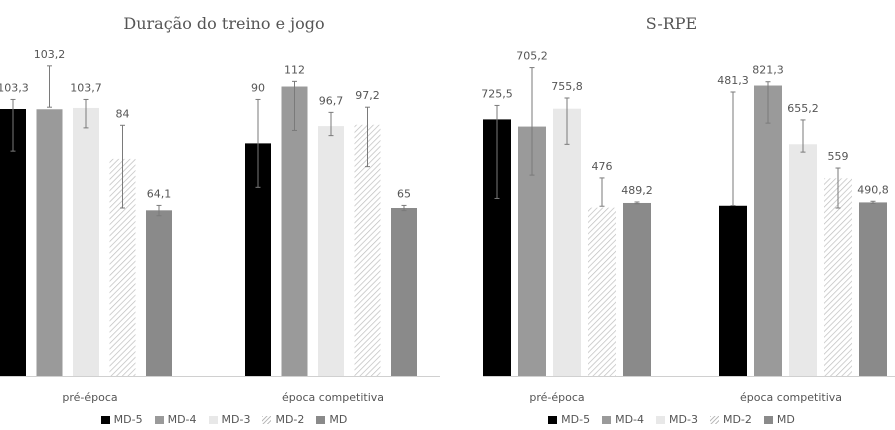 The image size is (895, 430). What do you see at coordinates (367, 95) in the screenshot?
I see `data-label: 97,2` at bounding box center [367, 95].